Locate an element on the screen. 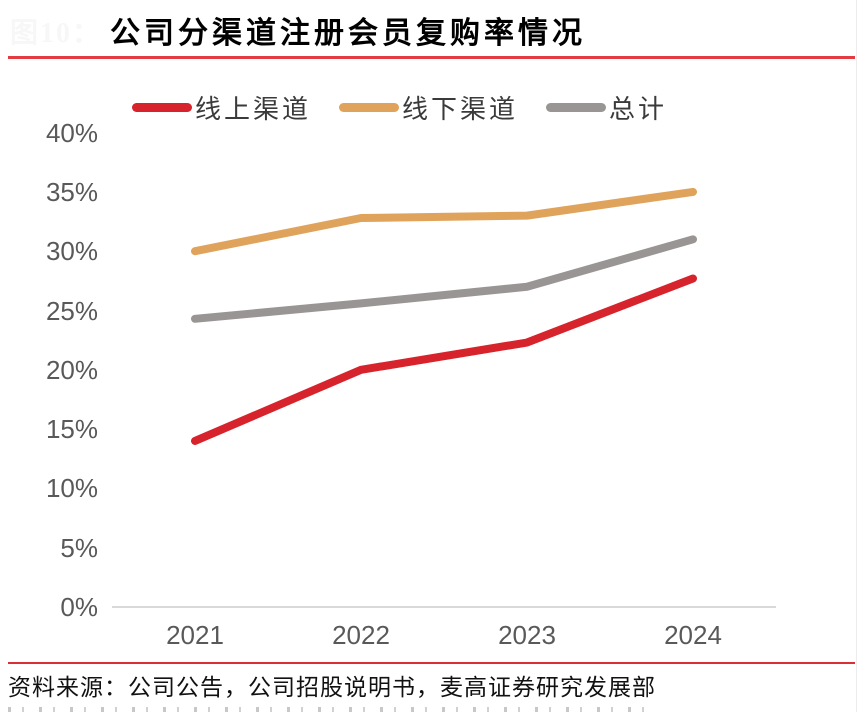 Image resolution: width=866 pixels, height=712 pixels. legend-swatch-orange is located at coordinates (369, 107).